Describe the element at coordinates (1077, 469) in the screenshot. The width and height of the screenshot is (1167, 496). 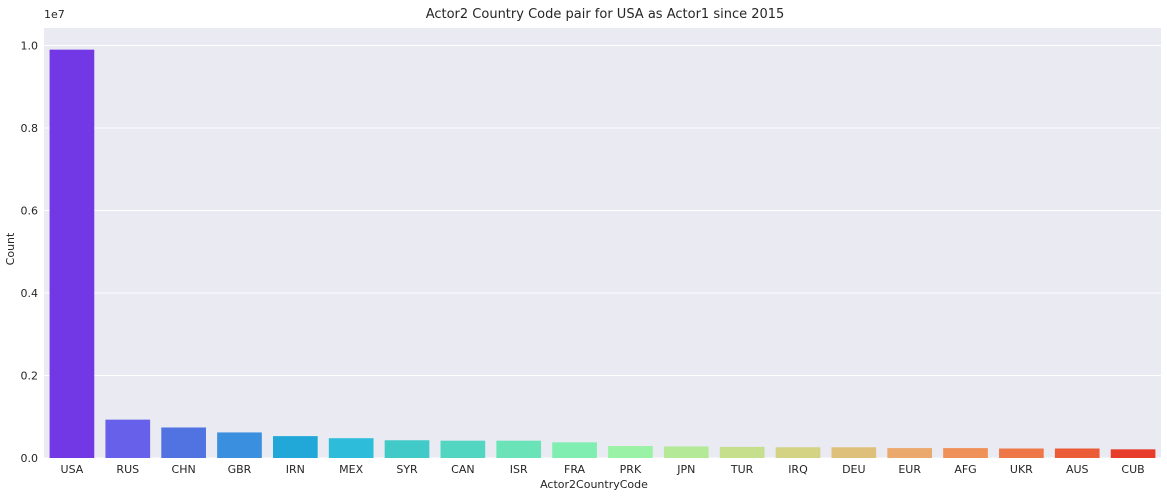
I see `x-tick-label: AUS` at that location.